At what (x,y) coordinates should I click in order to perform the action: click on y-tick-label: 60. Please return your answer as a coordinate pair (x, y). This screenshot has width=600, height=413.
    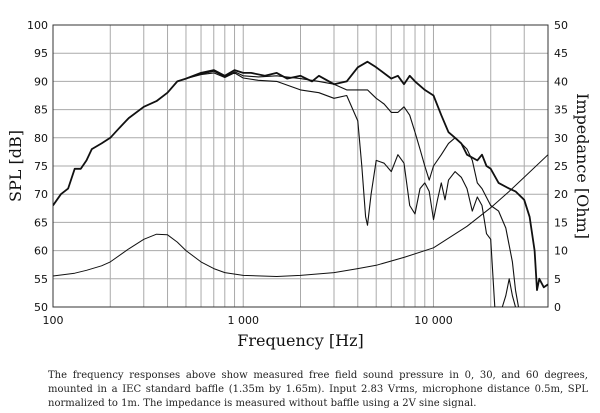
    Looking at the image, I should click on (41, 251).